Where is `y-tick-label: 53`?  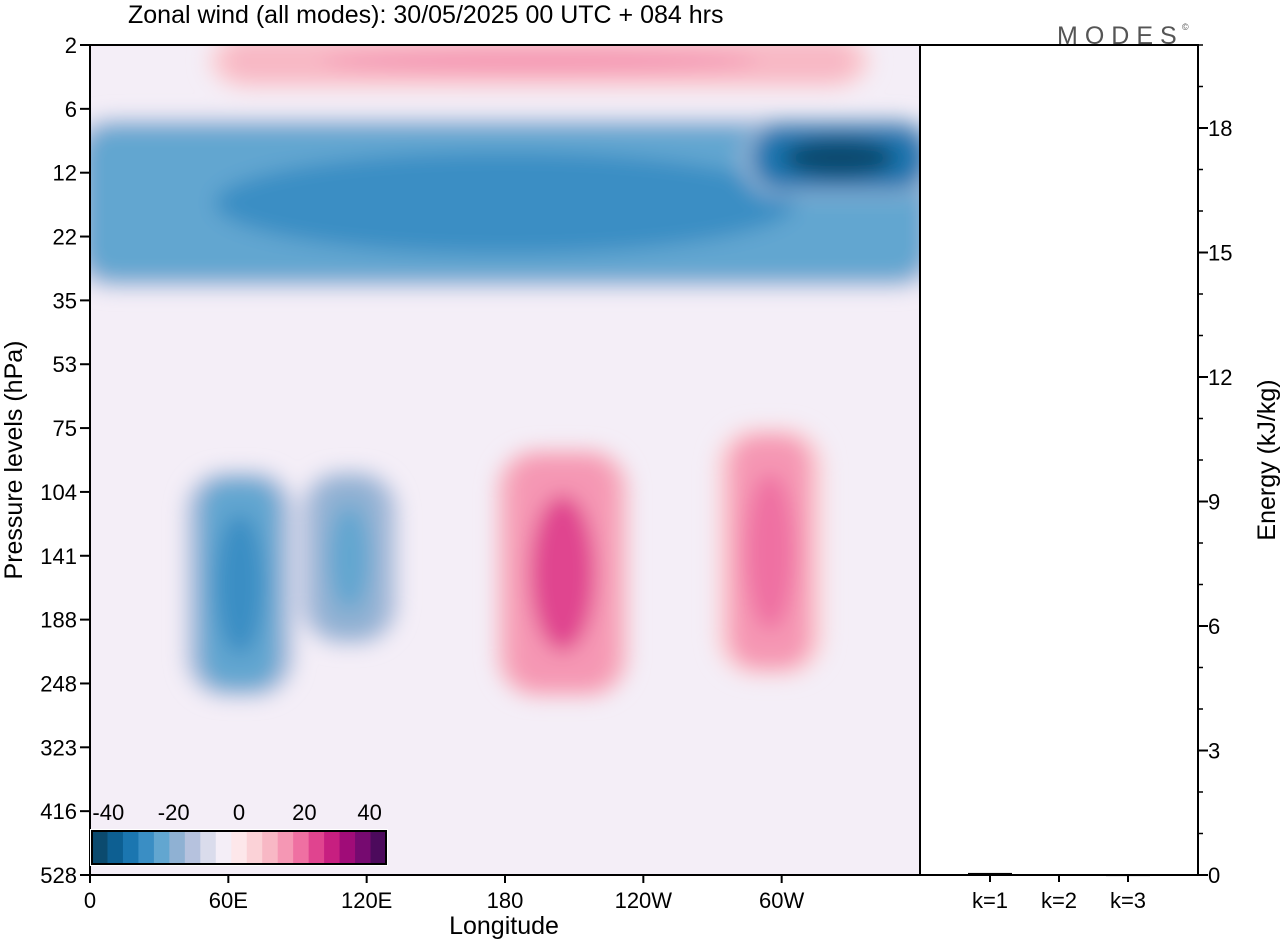
y-tick-label: 53 is located at coordinates (65, 364).